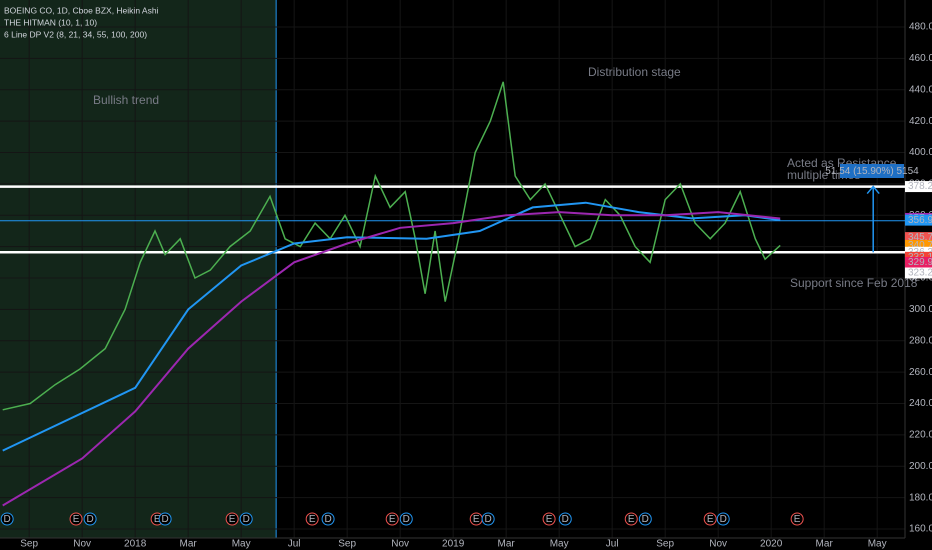 The height and width of the screenshot is (550, 932). What do you see at coordinates (453, 544) in the screenshot?
I see `x-tick-label: 2019` at bounding box center [453, 544].